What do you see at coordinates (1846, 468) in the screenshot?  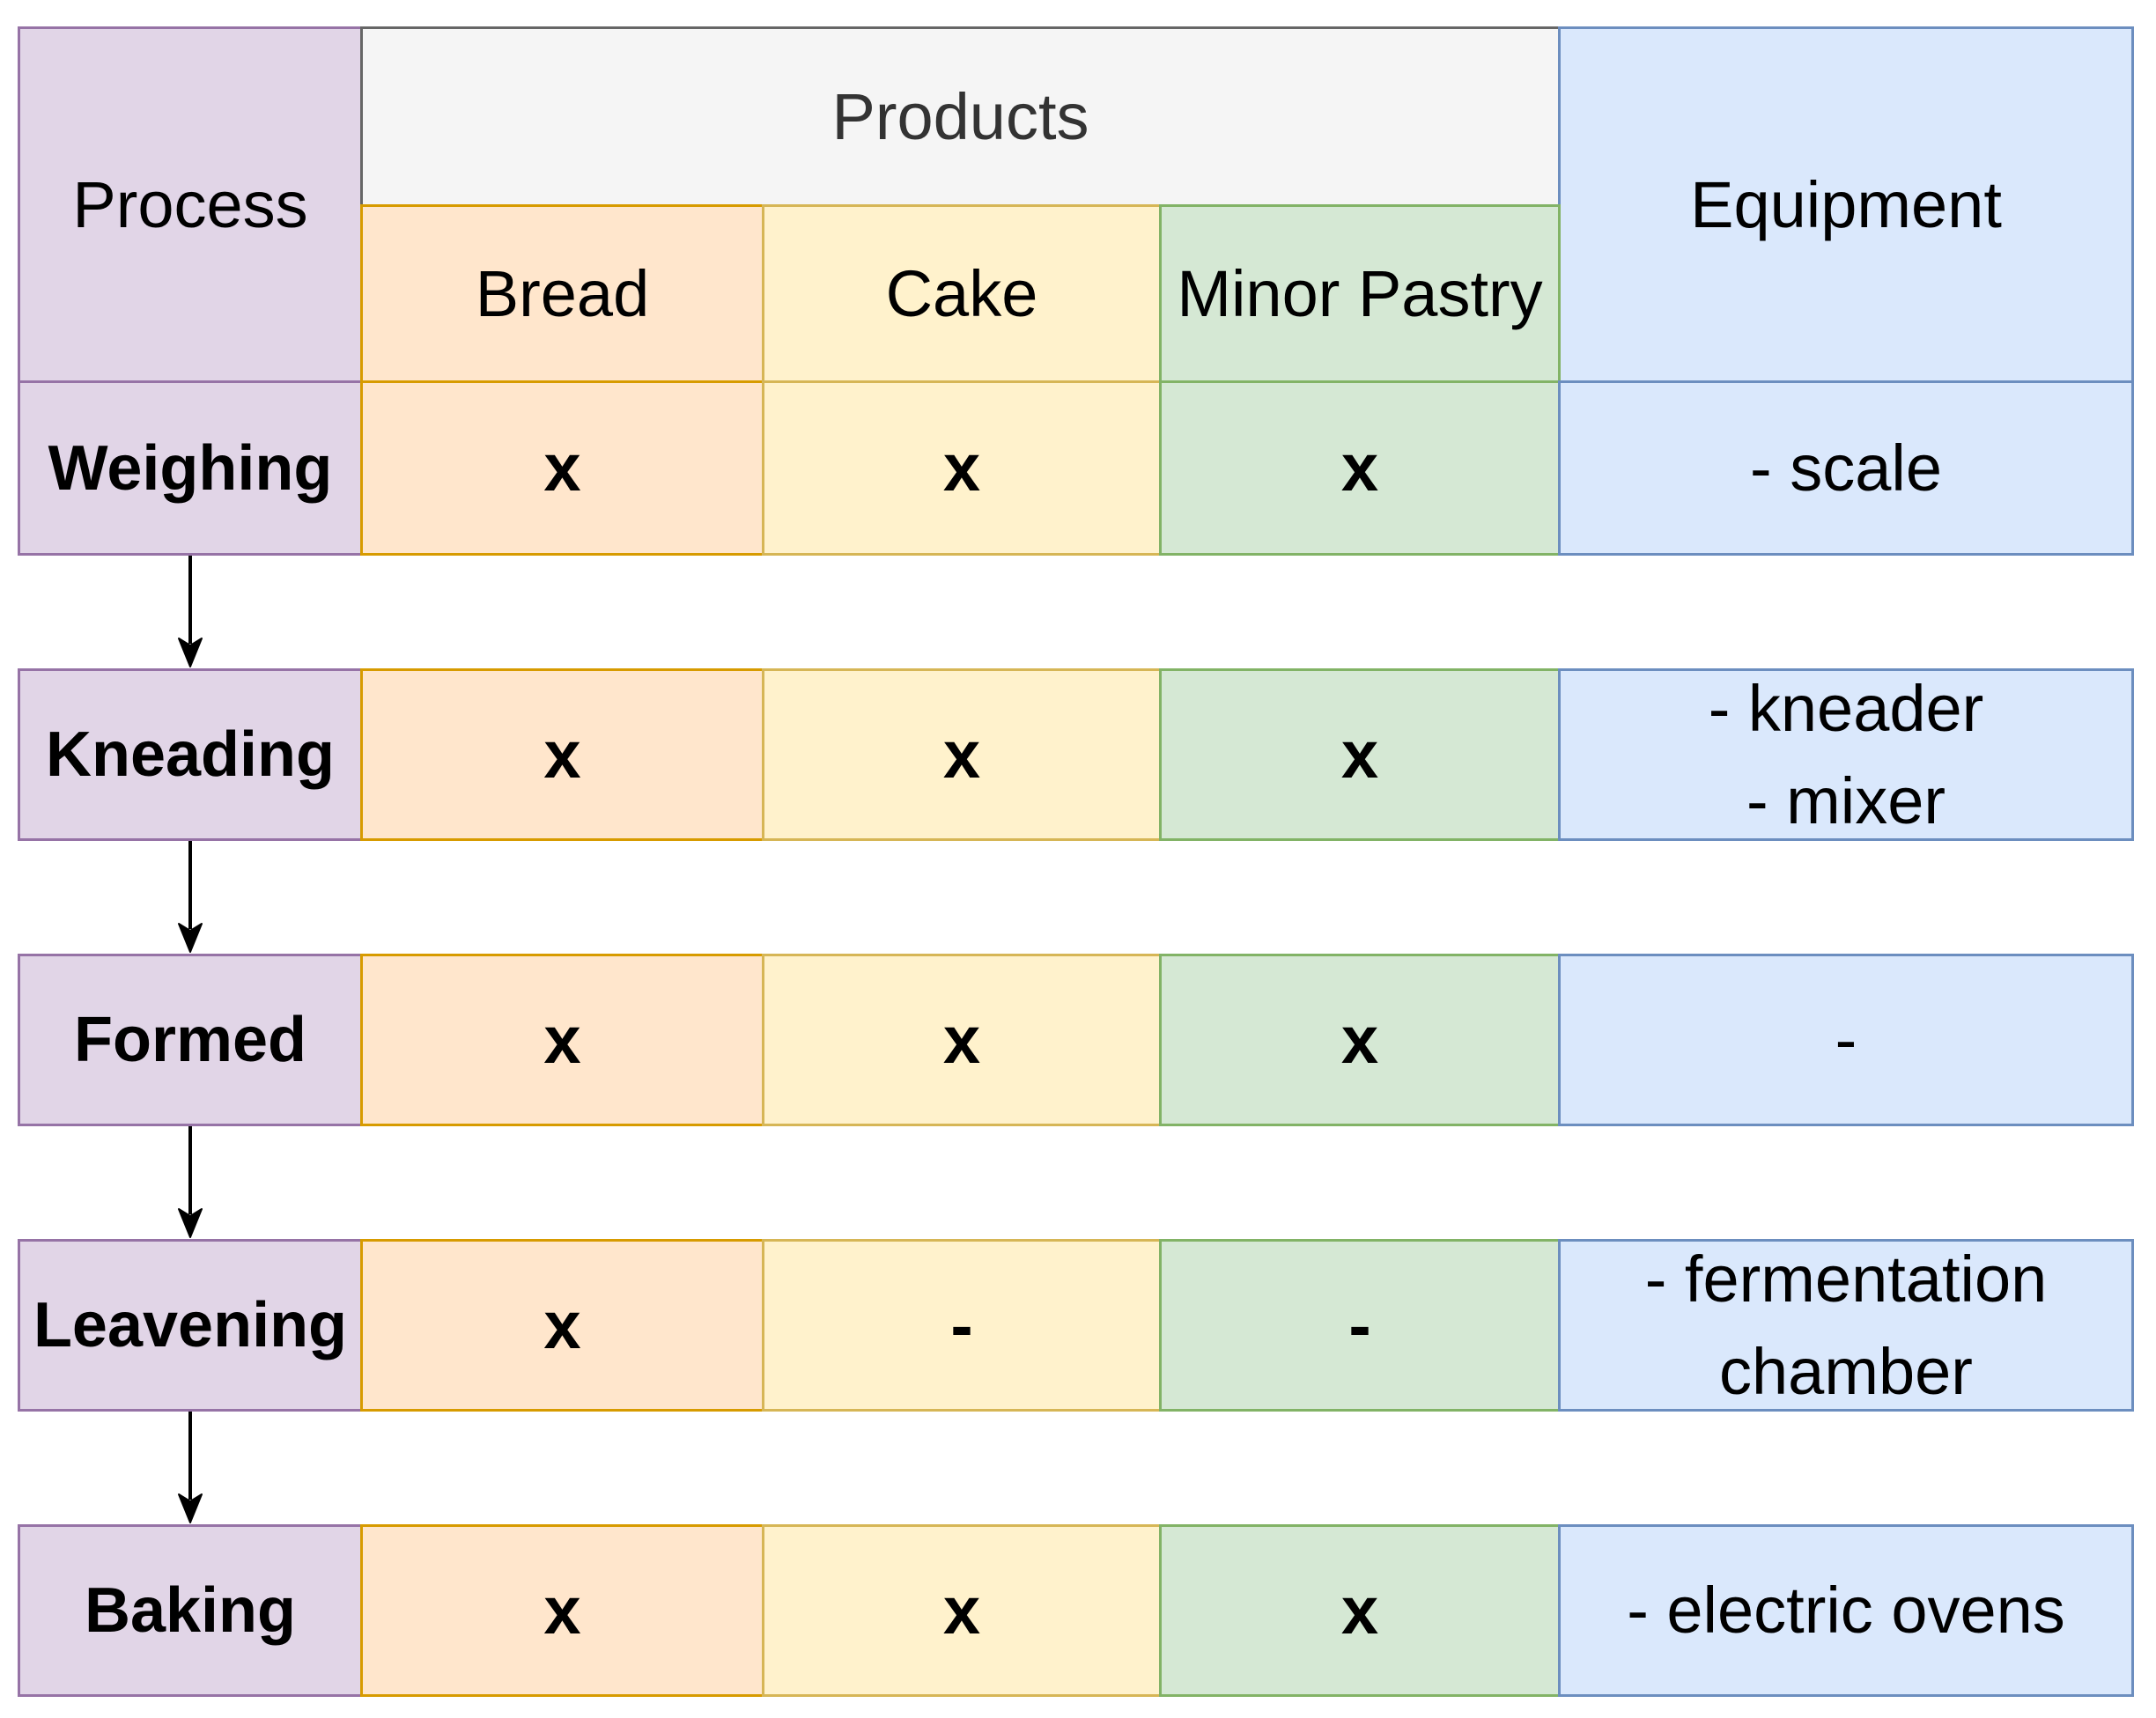 I see `cell-weighing-equipment: - scale` at bounding box center [1846, 468].